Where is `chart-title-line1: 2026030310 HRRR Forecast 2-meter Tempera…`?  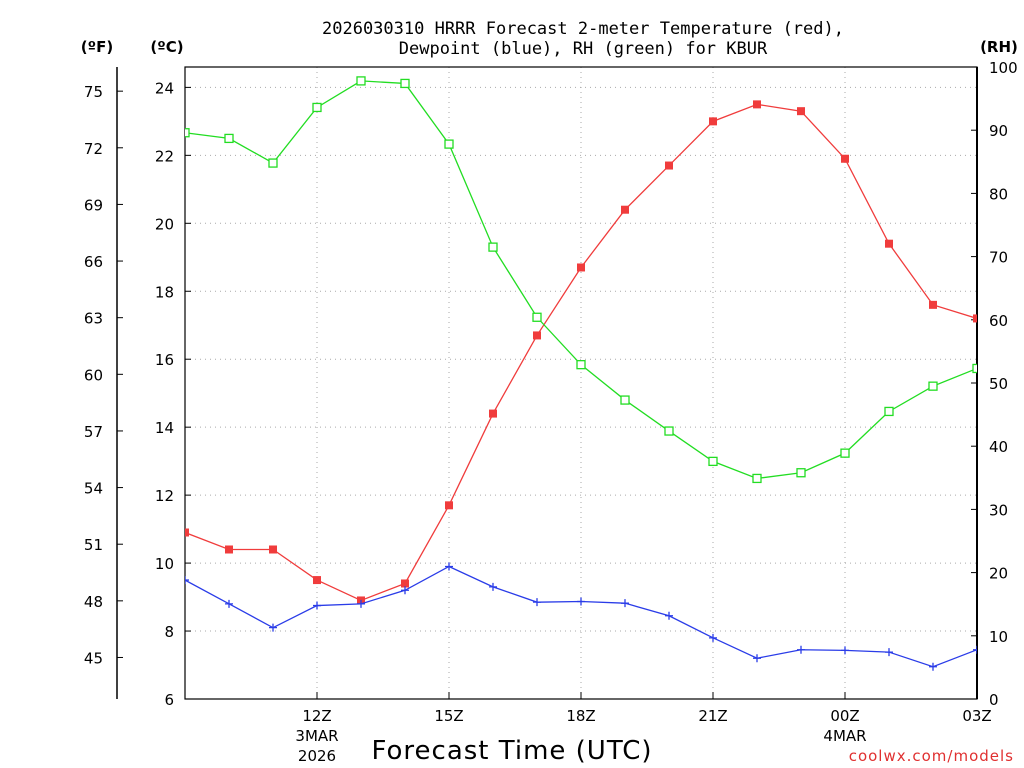
chart-title-line1: 2026030310 HRRR Forecast 2-meter Tempera… is located at coordinates (583, 29).